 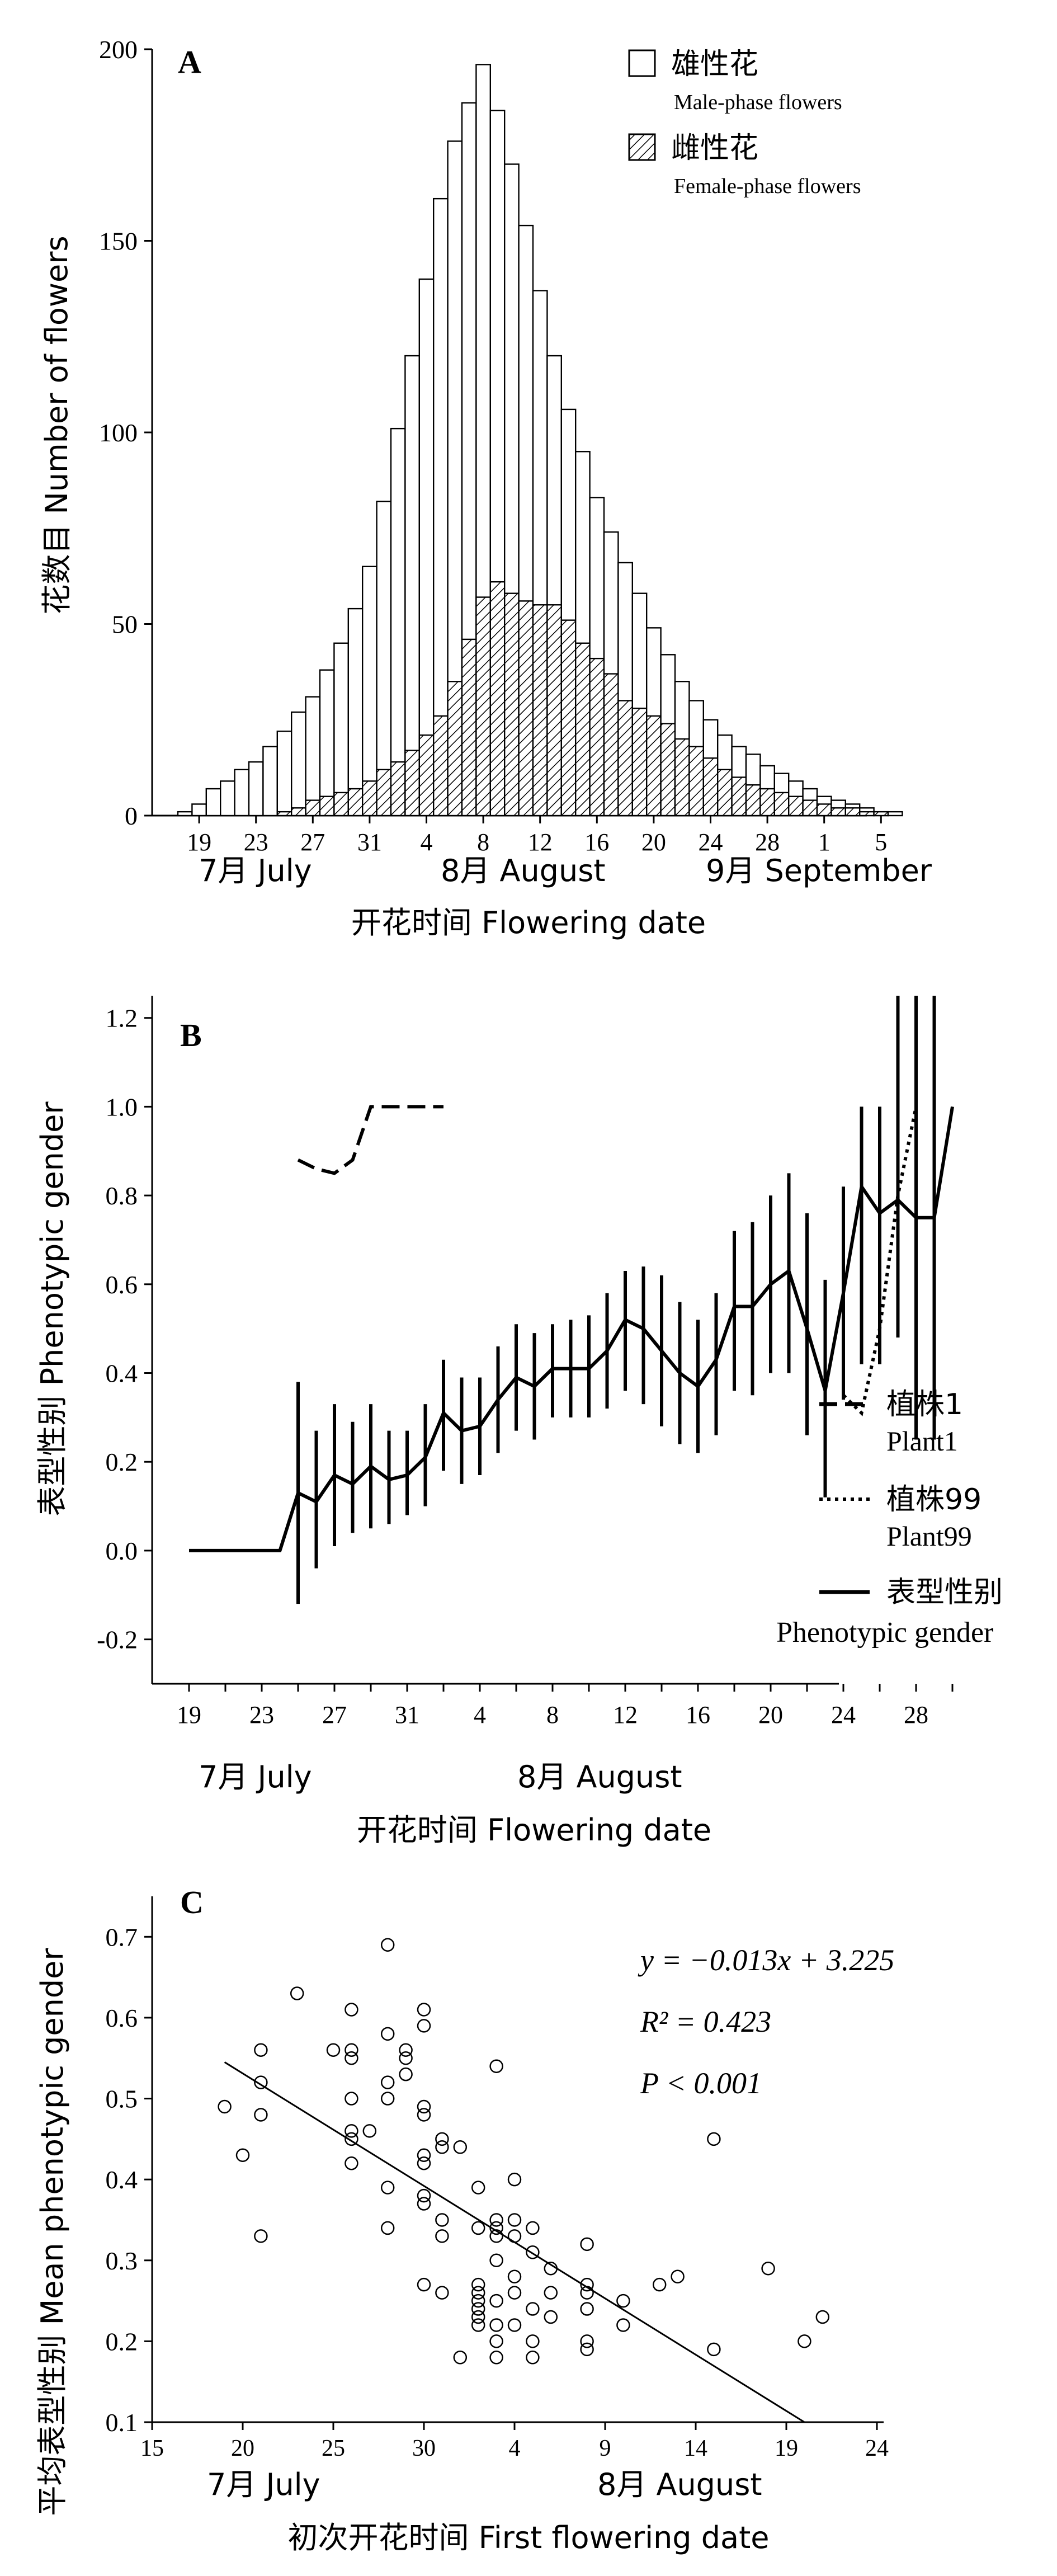 What do you see at coordinates (881, 842) in the screenshot?
I see `panel-a-x-tick-label: 5` at bounding box center [881, 842].